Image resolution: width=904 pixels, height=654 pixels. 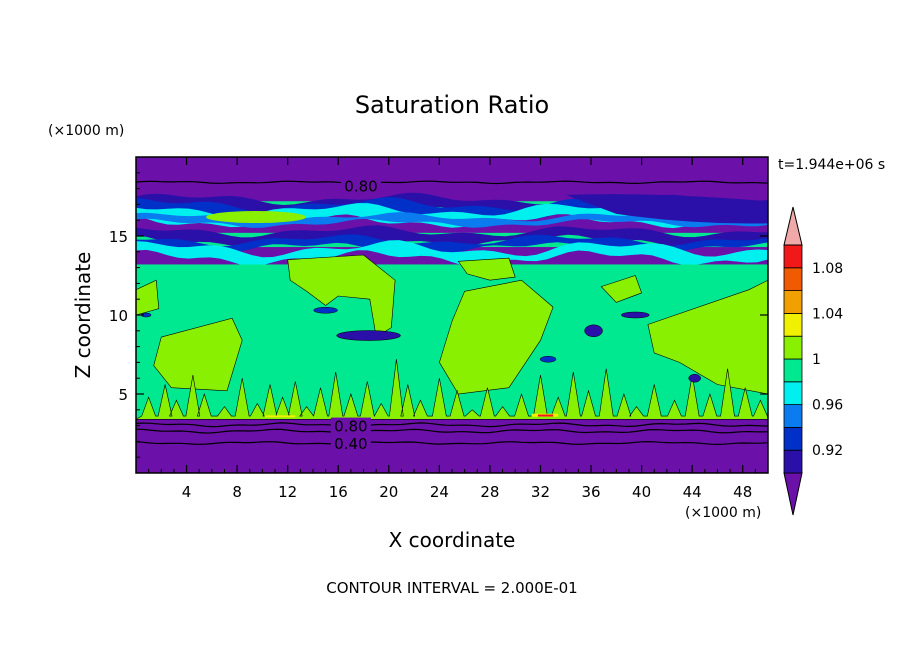 I want to click on colorbar-tick-label: 1.04, so click(x=827, y=314).